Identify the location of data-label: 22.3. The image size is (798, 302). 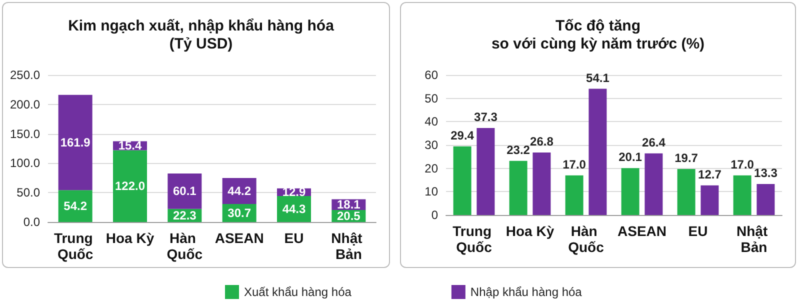
(184, 215).